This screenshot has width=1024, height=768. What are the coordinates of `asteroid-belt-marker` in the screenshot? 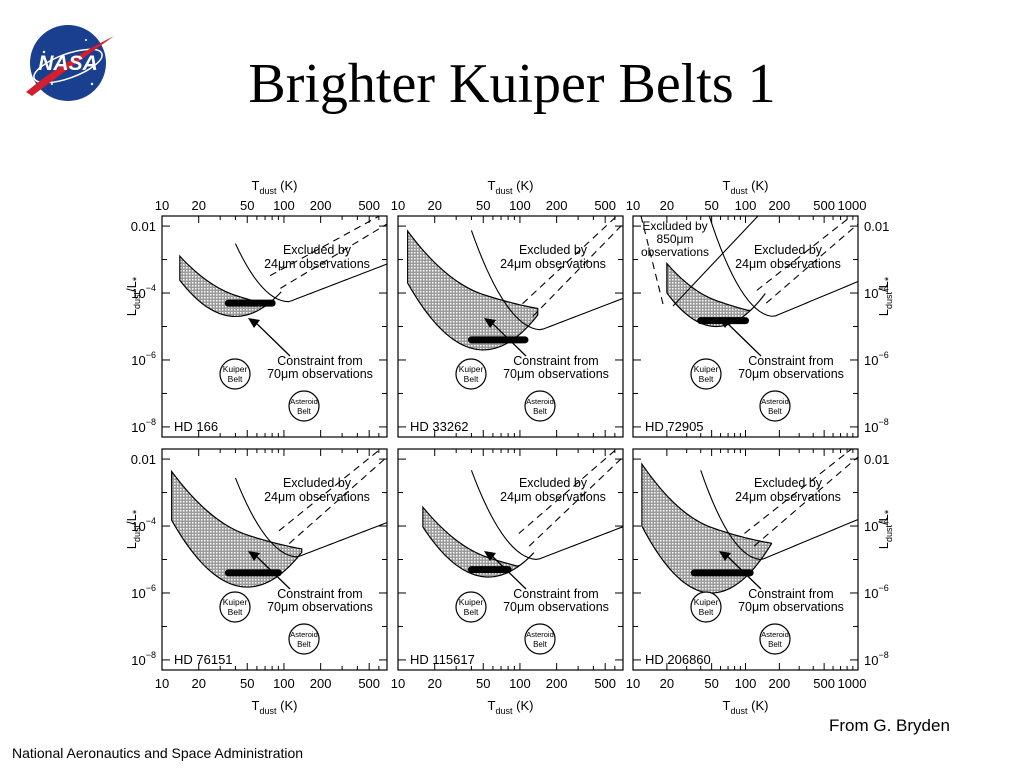 It's located at (540, 639).